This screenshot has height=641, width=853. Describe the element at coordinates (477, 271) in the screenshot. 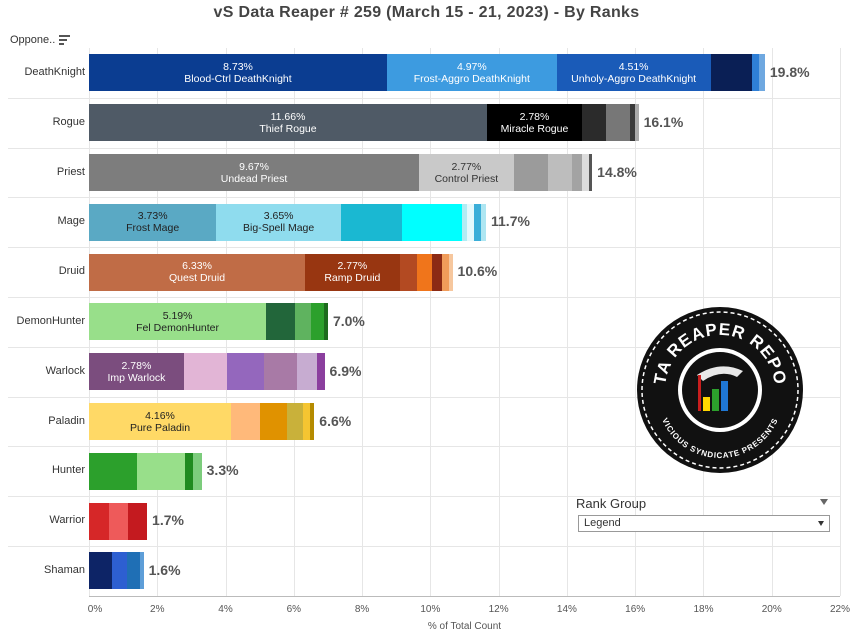

I see `bar-total-label: 10.6%` at that location.